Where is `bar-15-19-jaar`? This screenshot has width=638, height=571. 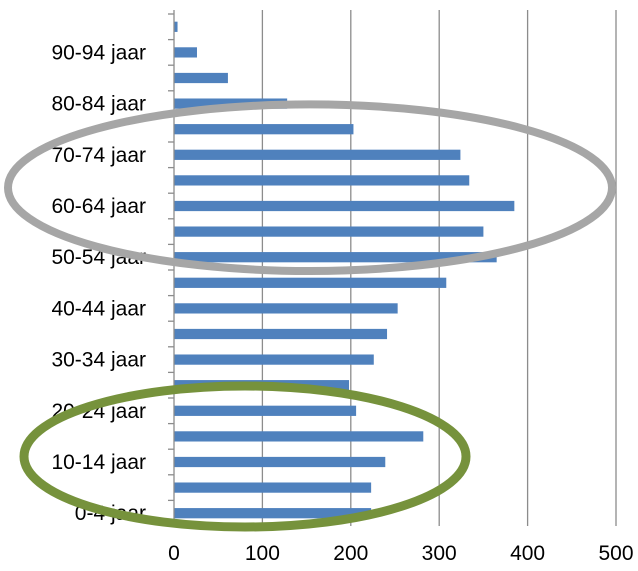
bar-15-19-jaar is located at coordinates (299, 436).